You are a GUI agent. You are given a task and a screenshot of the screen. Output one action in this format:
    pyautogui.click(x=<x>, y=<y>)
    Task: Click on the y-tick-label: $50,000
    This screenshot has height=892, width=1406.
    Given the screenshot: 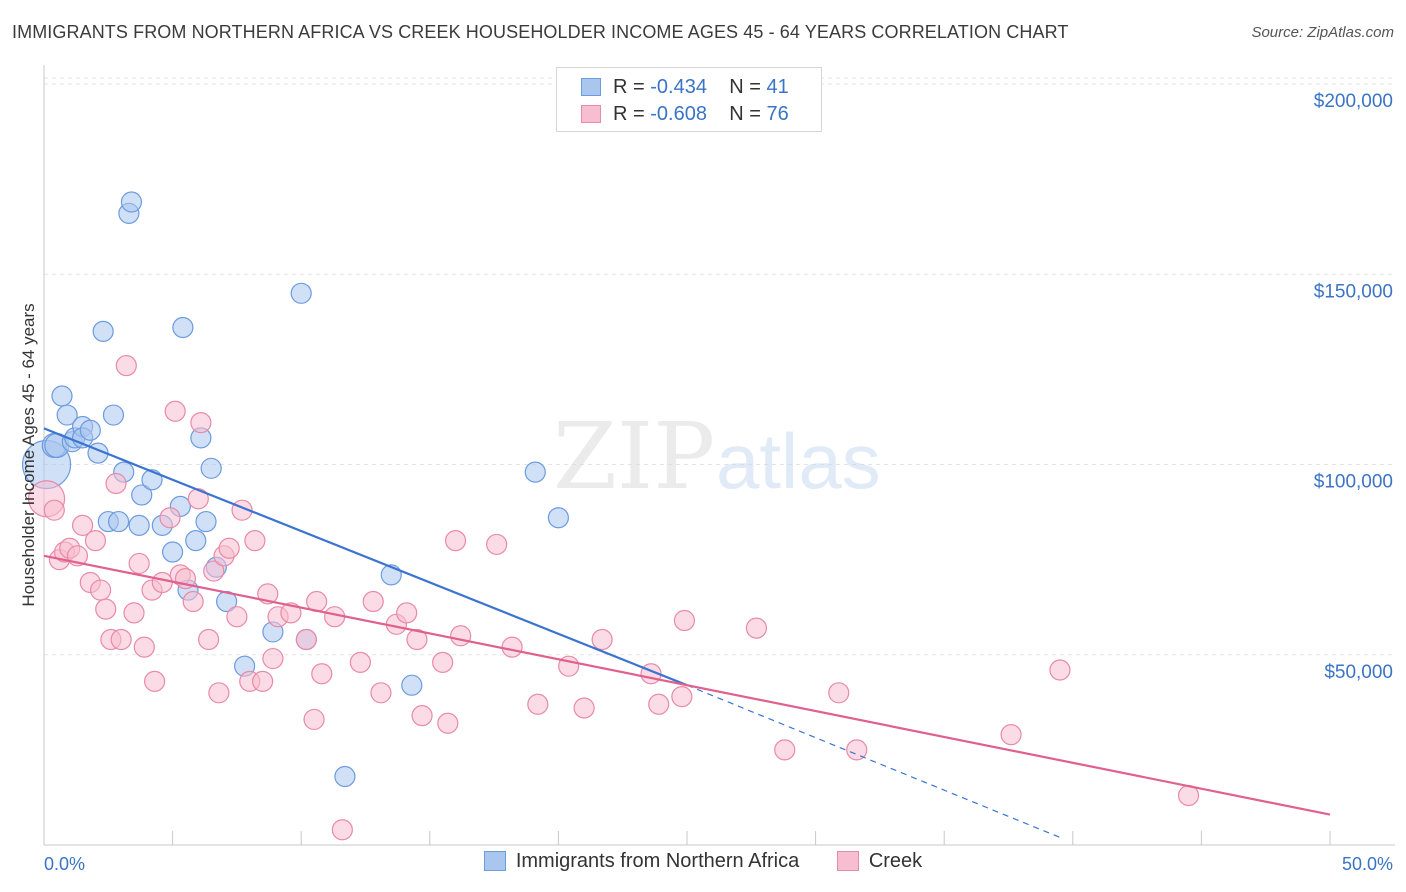 What is the action you would take?
    pyautogui.click(x=1358, y=672)
    